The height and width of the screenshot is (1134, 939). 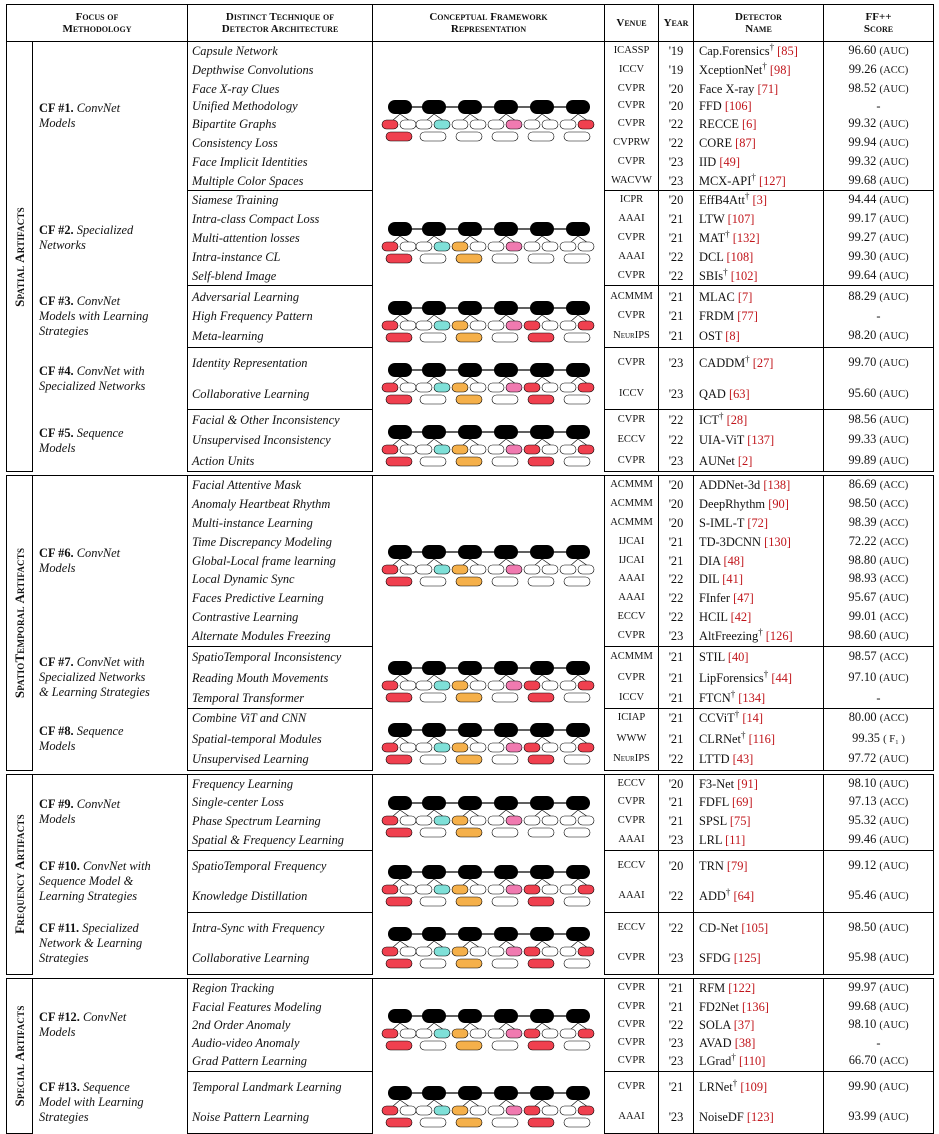 I want to click on citation-link: [106], so click(x=738, y=106).